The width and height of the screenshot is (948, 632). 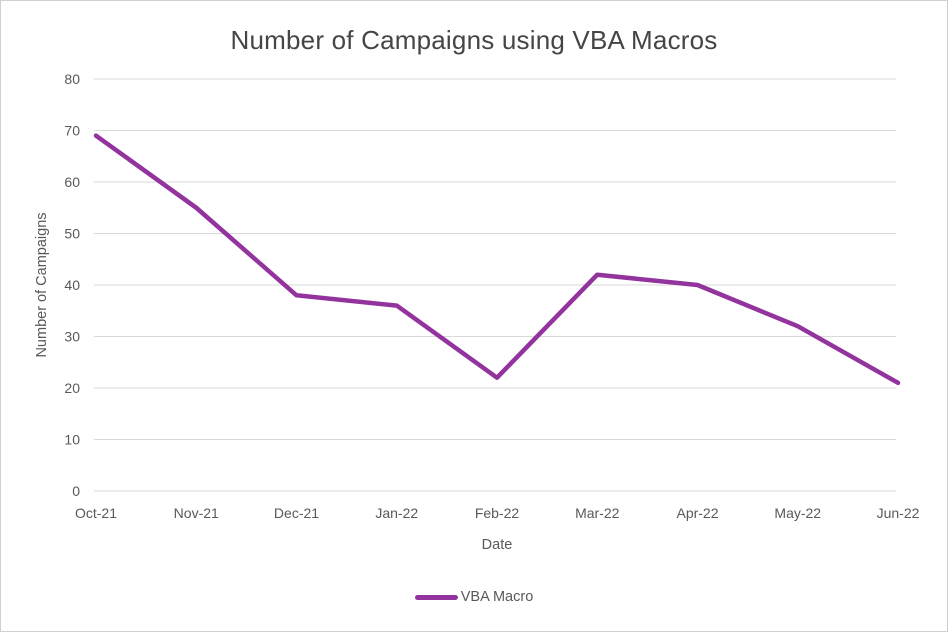 What do you see at coordinates (296, 513) in the screenshot?
I see `x-tick-label: Dec-21` at bounding box center [296, 513].